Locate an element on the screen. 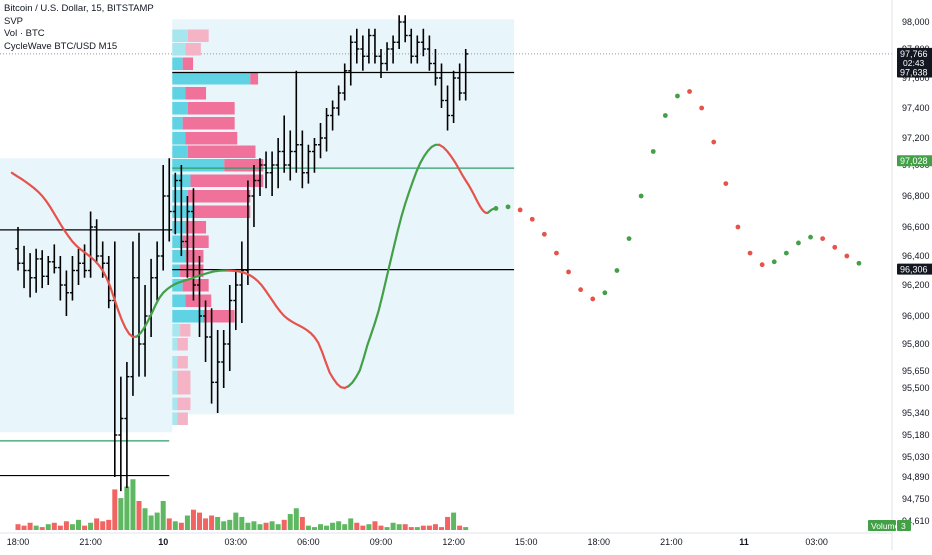 This screenshot has height=555, width=932. time-tick-label: 12:00 is located at coordinates (453, 542).